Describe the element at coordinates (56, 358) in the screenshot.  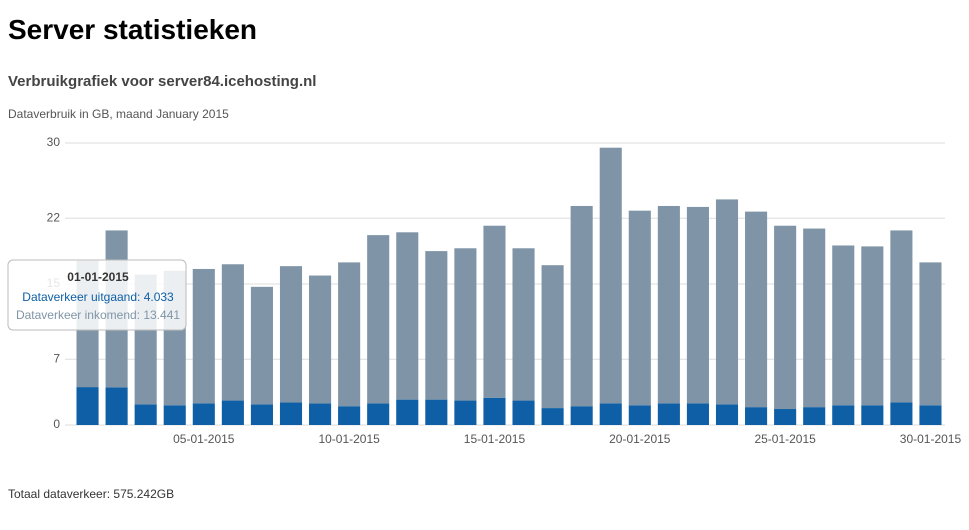
I see `y-tick-label: 7` at that location.